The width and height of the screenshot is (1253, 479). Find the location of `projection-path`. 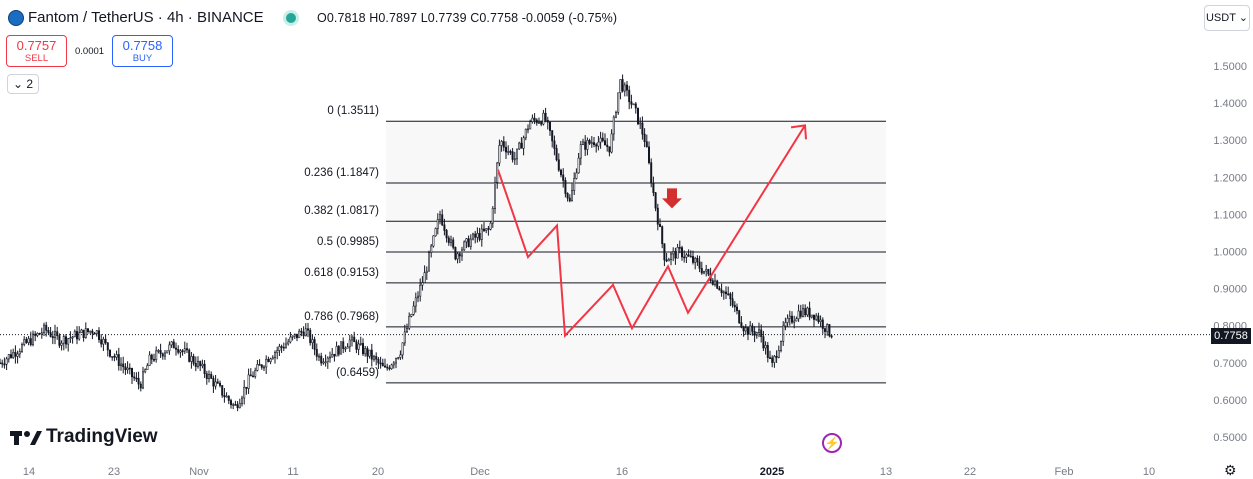

projection-path is located at coordinates (651, 231).